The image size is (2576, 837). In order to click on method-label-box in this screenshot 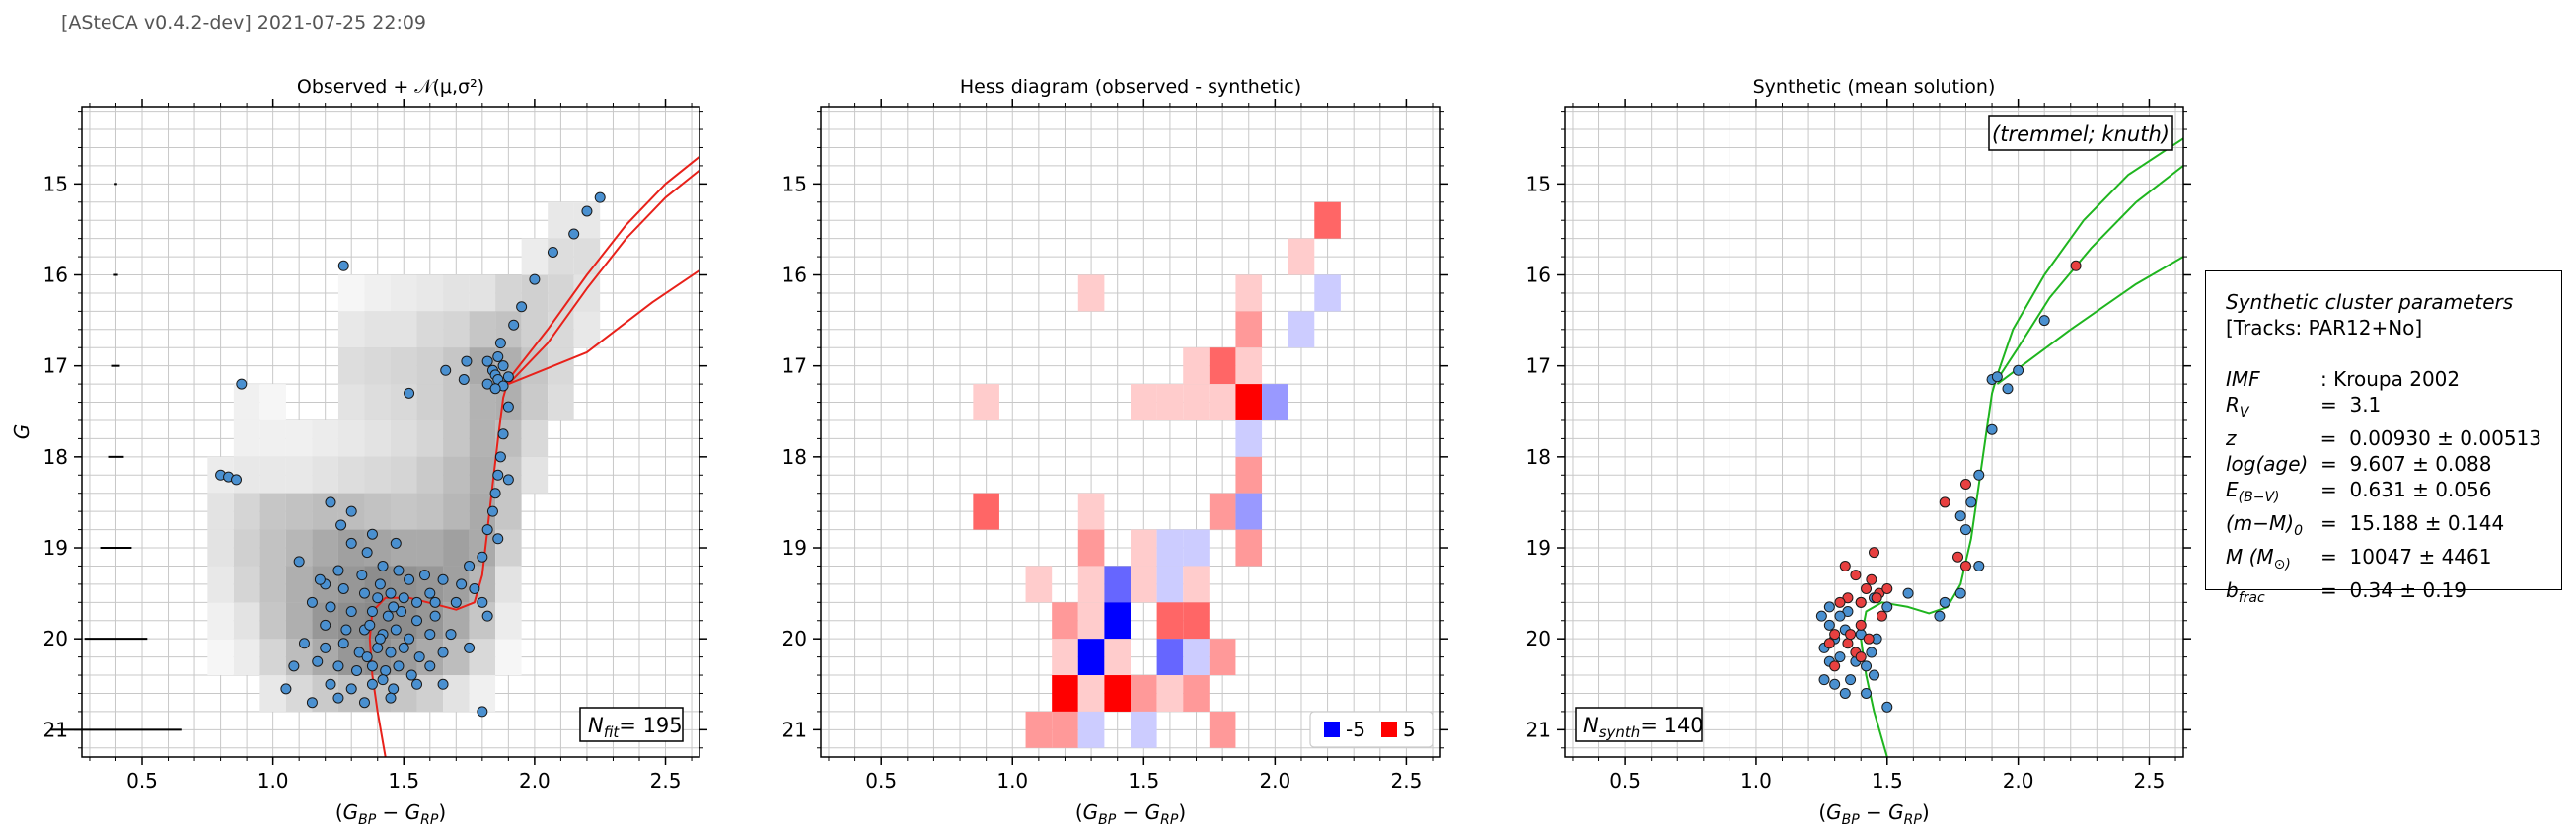, I will do `click(2080, 133)`.